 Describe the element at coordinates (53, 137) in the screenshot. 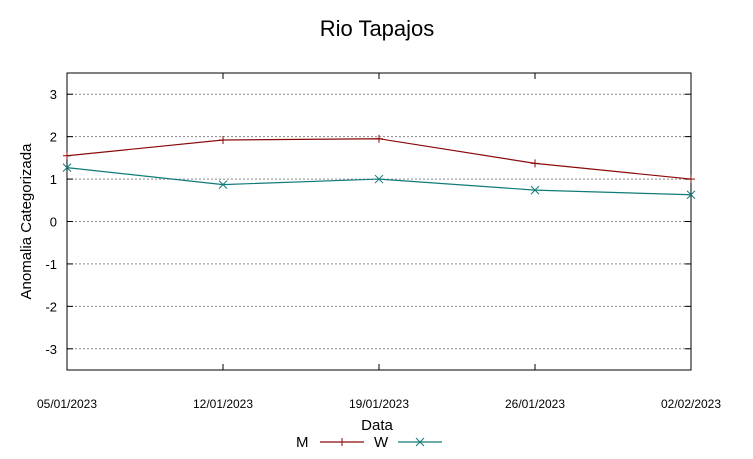

I see `y-tick-label: 2` at that location.